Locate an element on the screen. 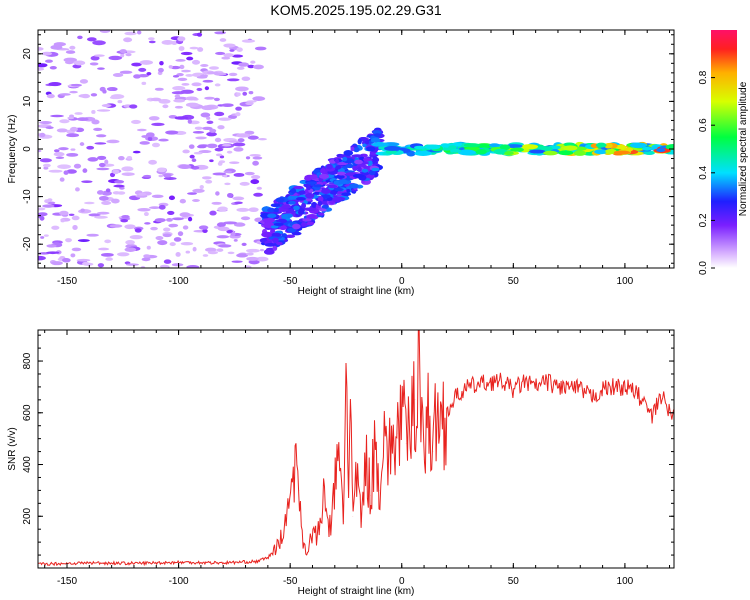 Image resolution: width=750 pixels, height=600 pixels. colorbar-tick-label: 0.6 is located at coordinates (703, 125).